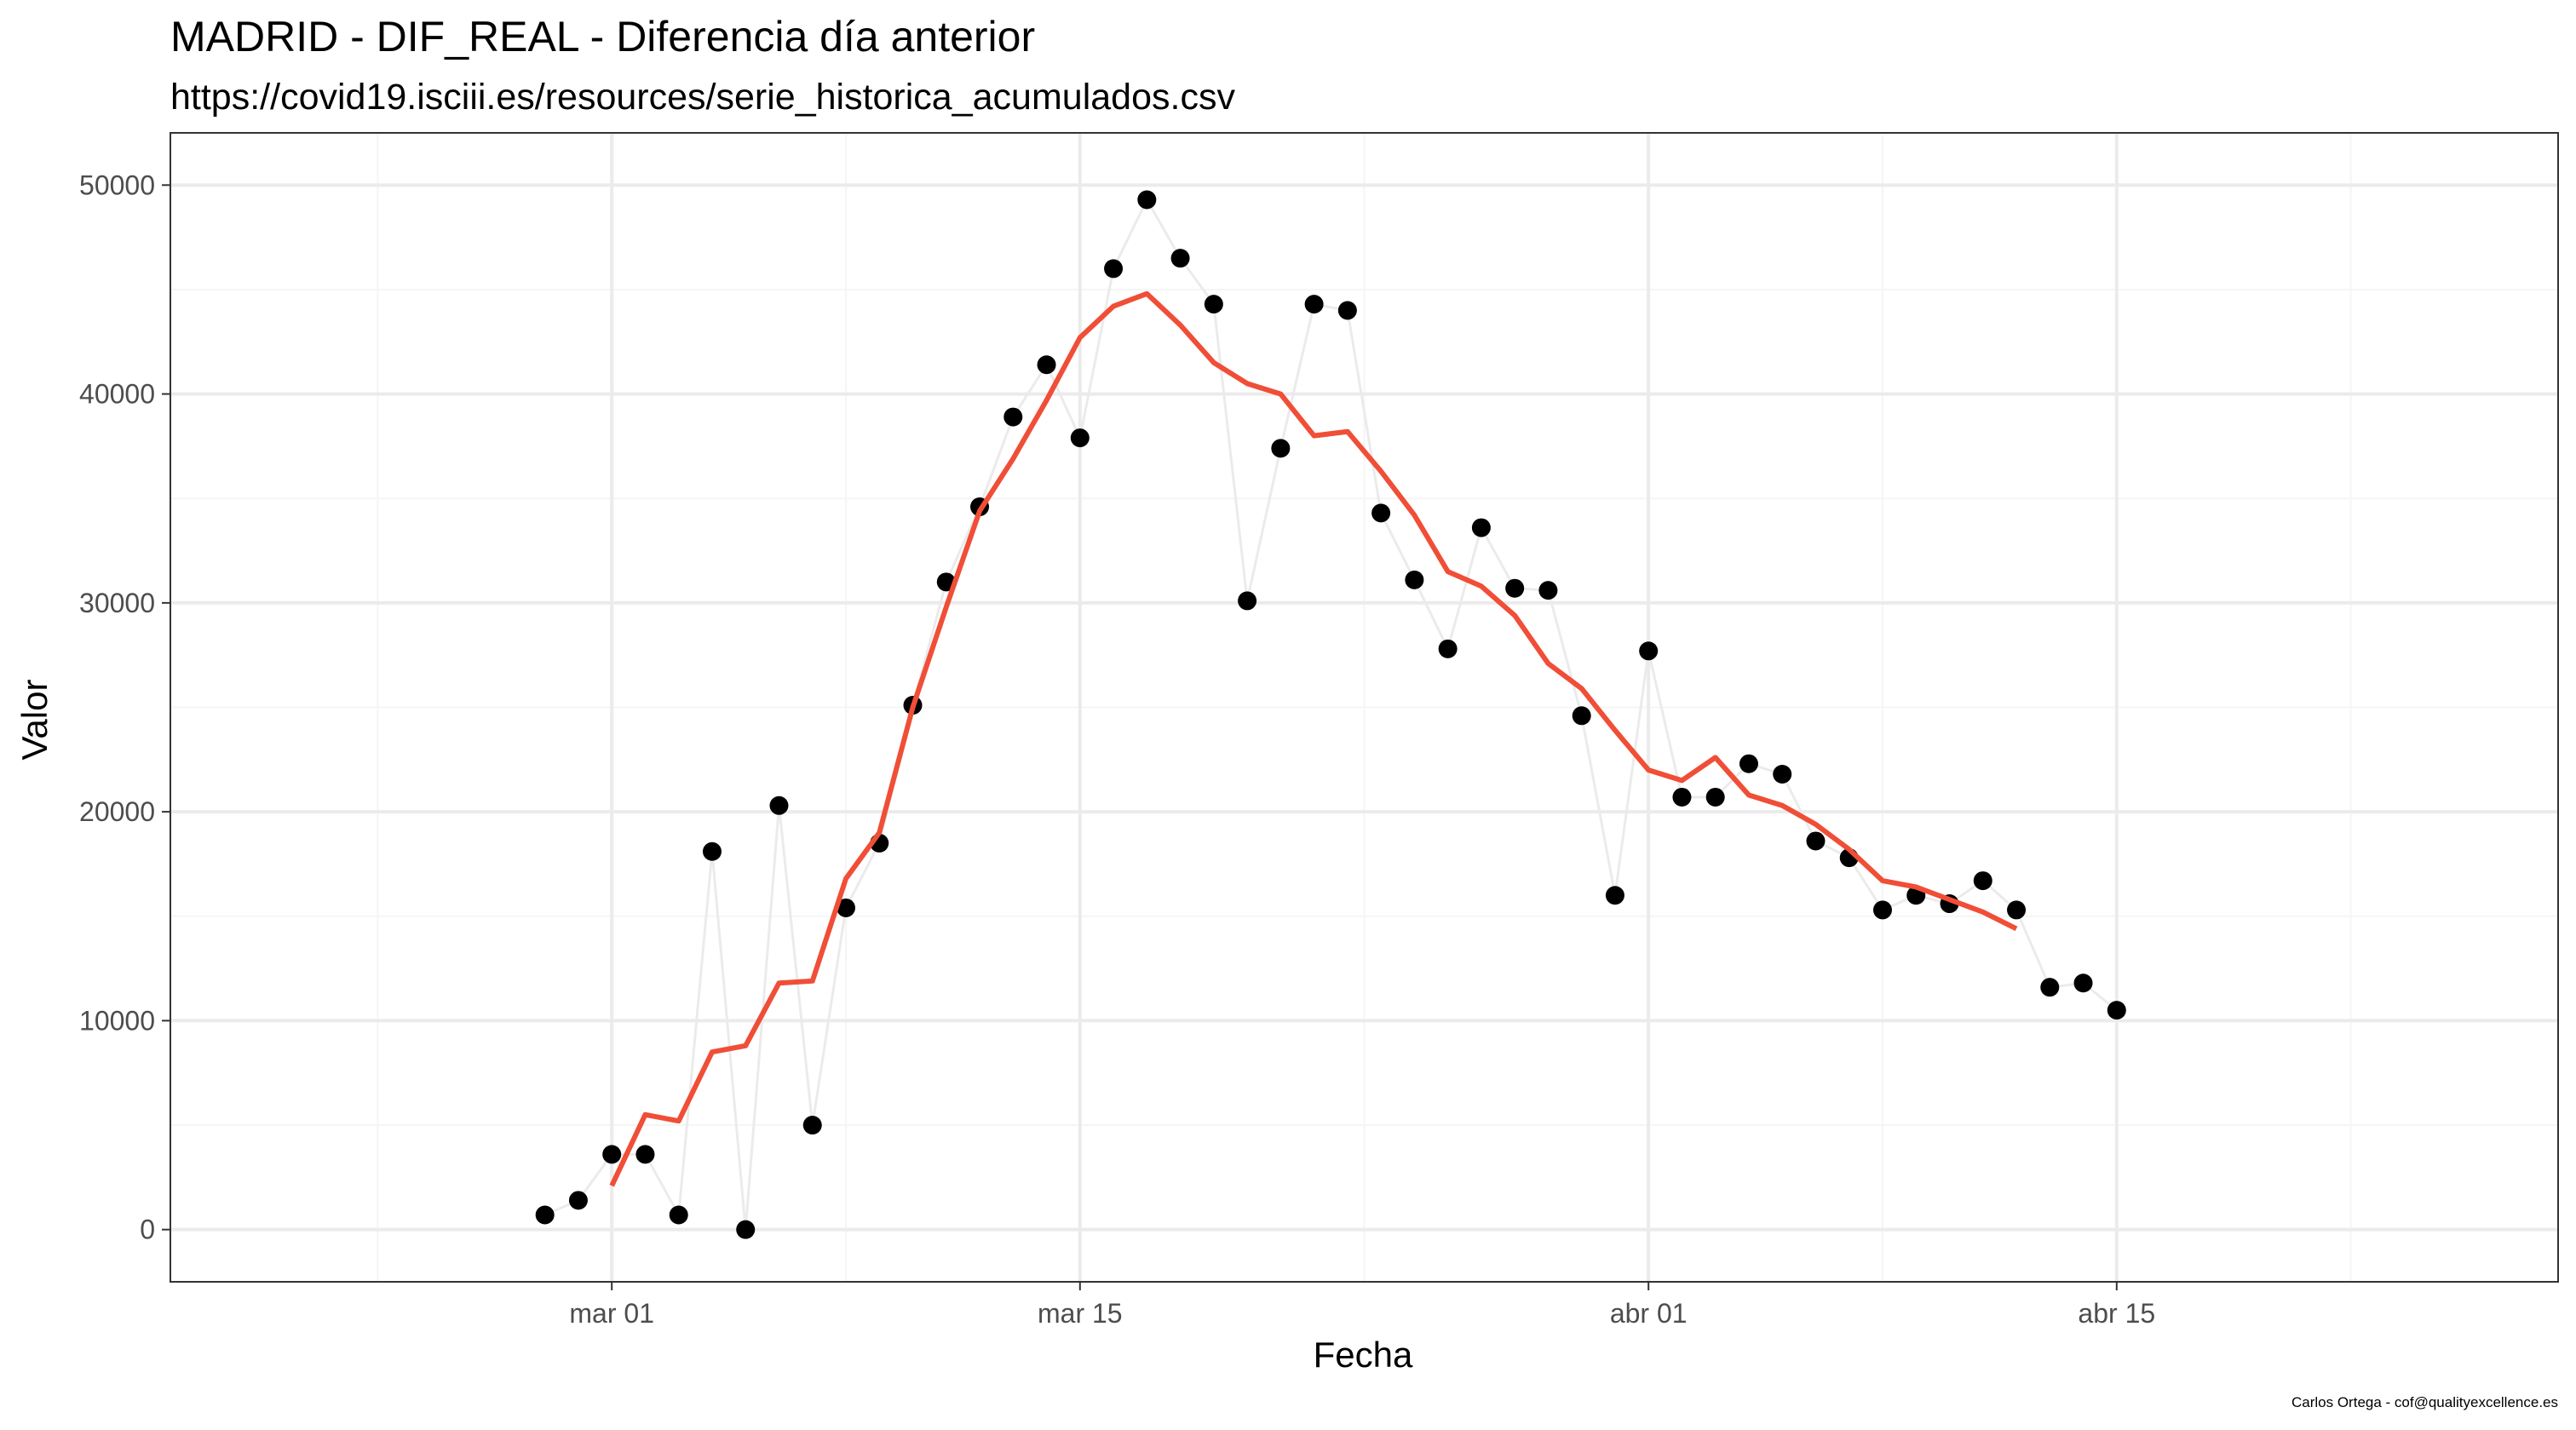  Describe the element at coordinates (117, 394) in the screenshot. I see `y-tick-label: 40000` at that location.